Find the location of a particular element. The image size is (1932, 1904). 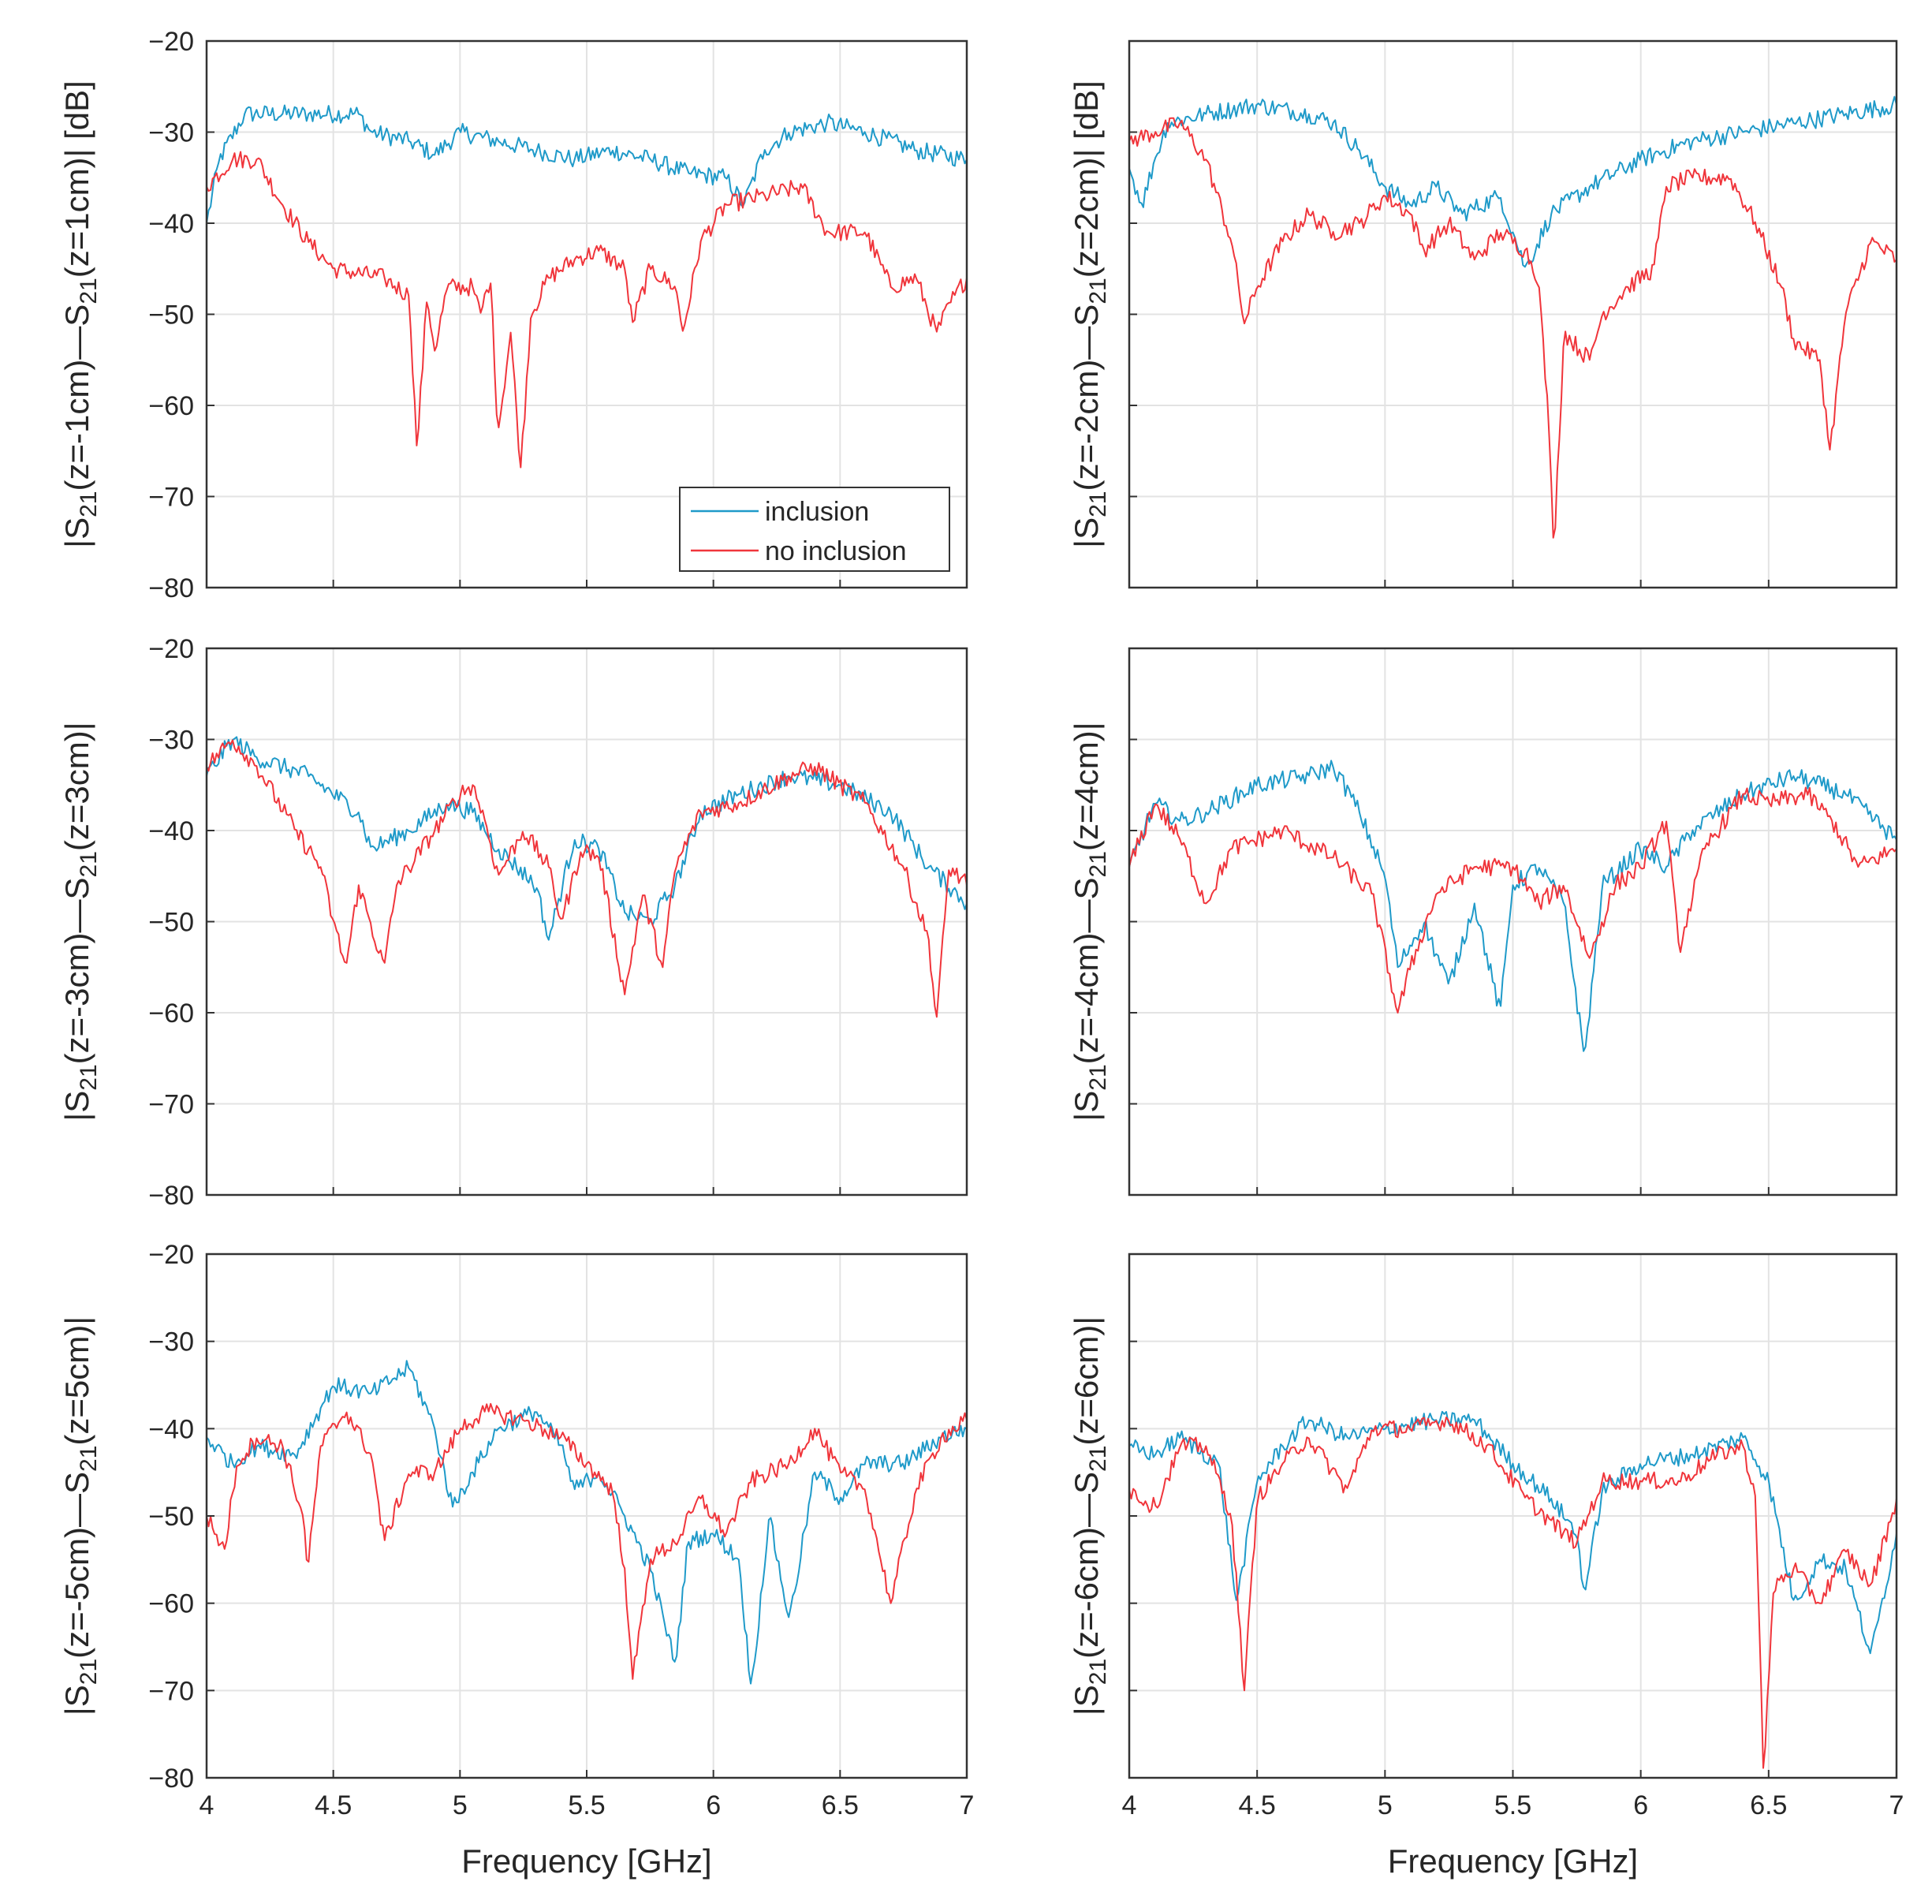

y-axis-label: |S21(z=-2cm)—S21(z=2cm)| [dB] is located at coordinates (1089, 314).